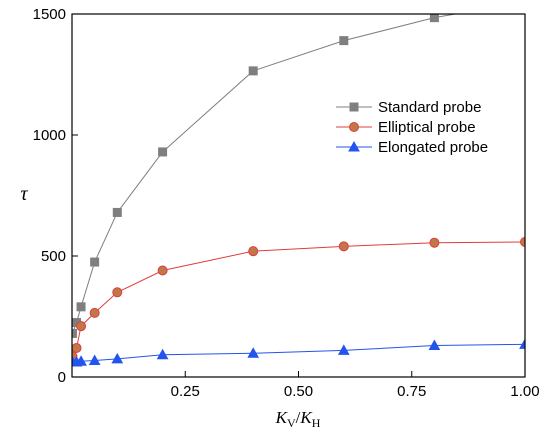 This screenshot has height=437, width=550. I want to click on y-tick-label: 0, so click(62, 377).